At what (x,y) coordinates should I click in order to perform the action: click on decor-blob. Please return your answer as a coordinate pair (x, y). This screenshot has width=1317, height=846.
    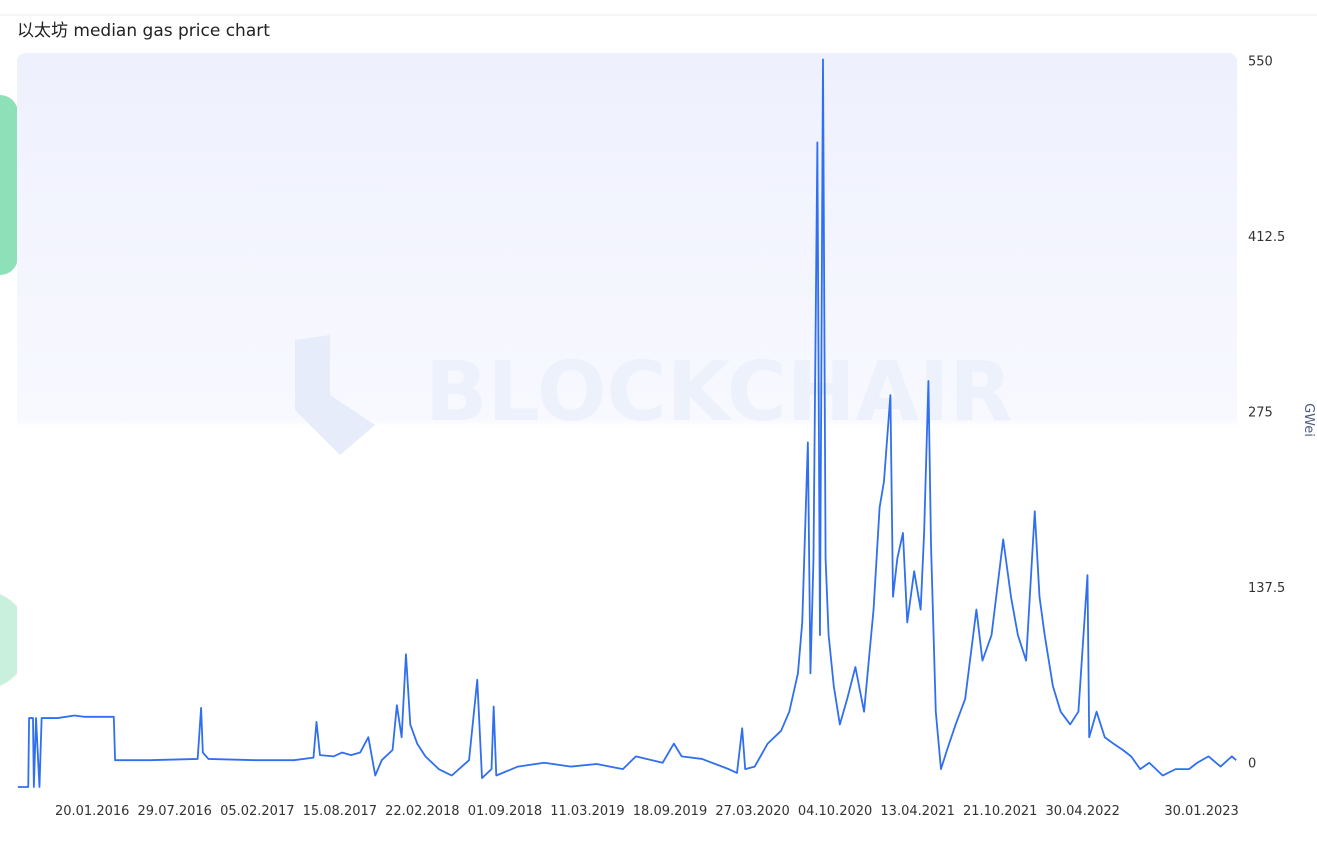
    Looking at the image, I should click on (9, 185).